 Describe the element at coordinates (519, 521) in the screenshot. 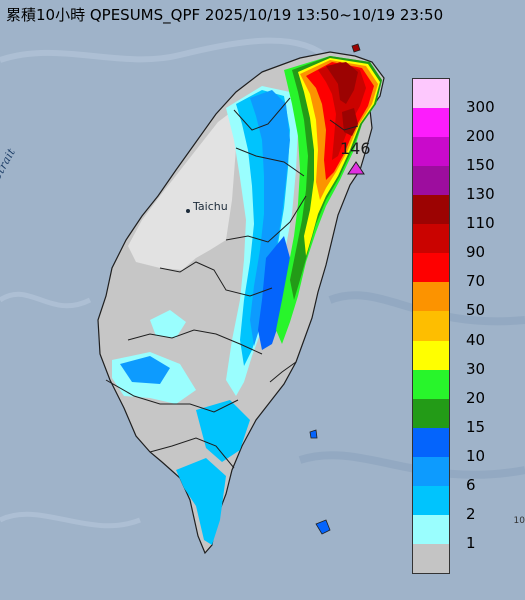

I see `edge-text: 10` at that location.